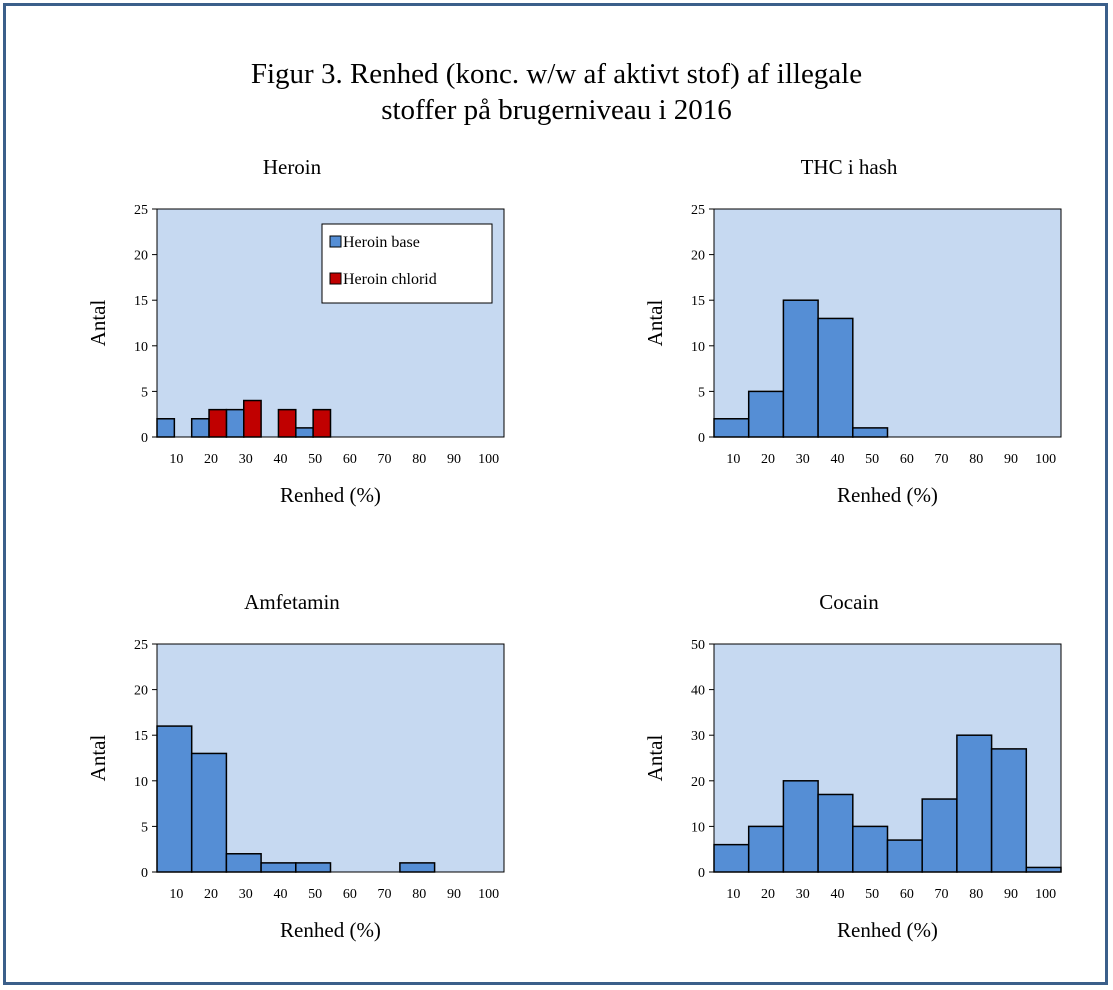  What do you see at coordinates (292, 602) in the screenshot?
I see `chart-title-amfetamin: Amfetamin` at bounding box center [292, 602].